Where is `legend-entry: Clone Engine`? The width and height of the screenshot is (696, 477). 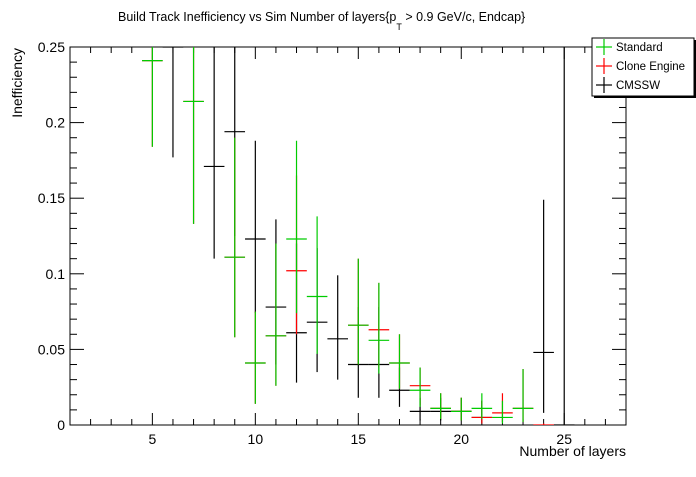
legend-entry: Clone Engine is located at coordinates (640, 66).